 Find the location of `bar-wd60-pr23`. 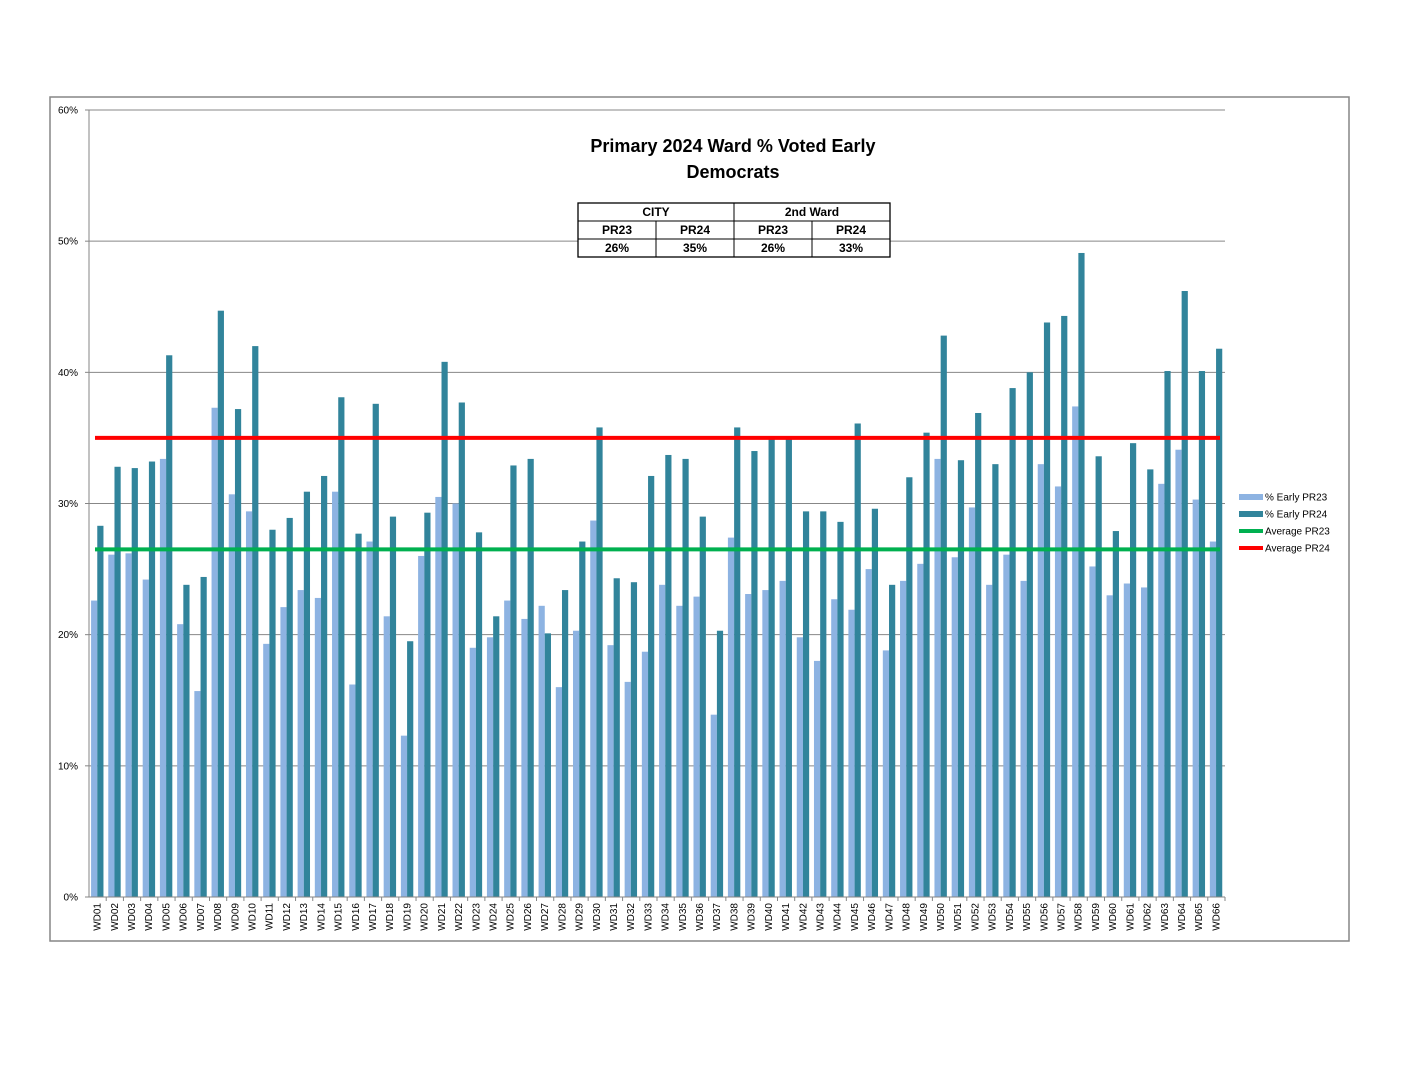

bar-wd60-pr23 is located at coordinates (1109, 746).